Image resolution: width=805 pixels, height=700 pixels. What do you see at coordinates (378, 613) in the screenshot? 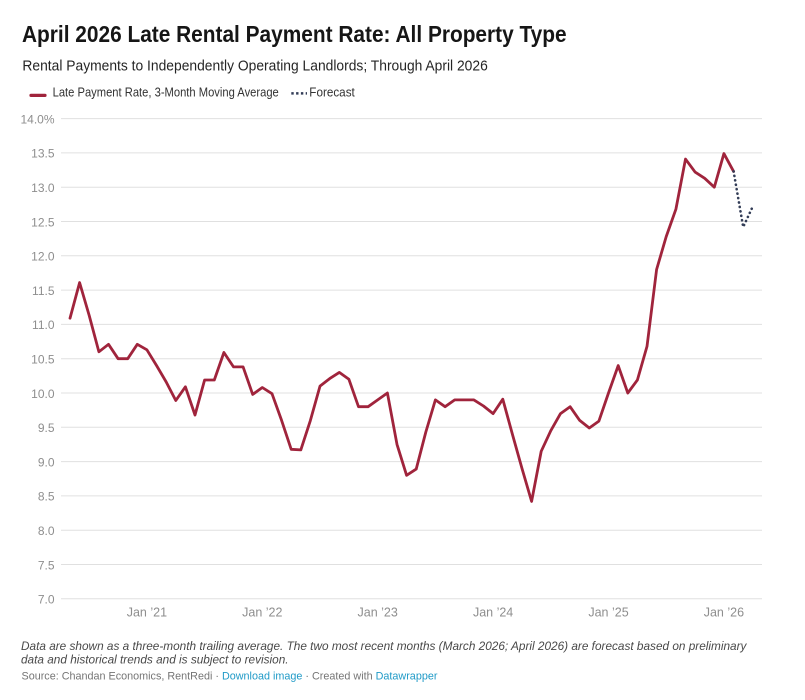
I see `svg-text: Jan ’23` at bounding box center [378, 613].